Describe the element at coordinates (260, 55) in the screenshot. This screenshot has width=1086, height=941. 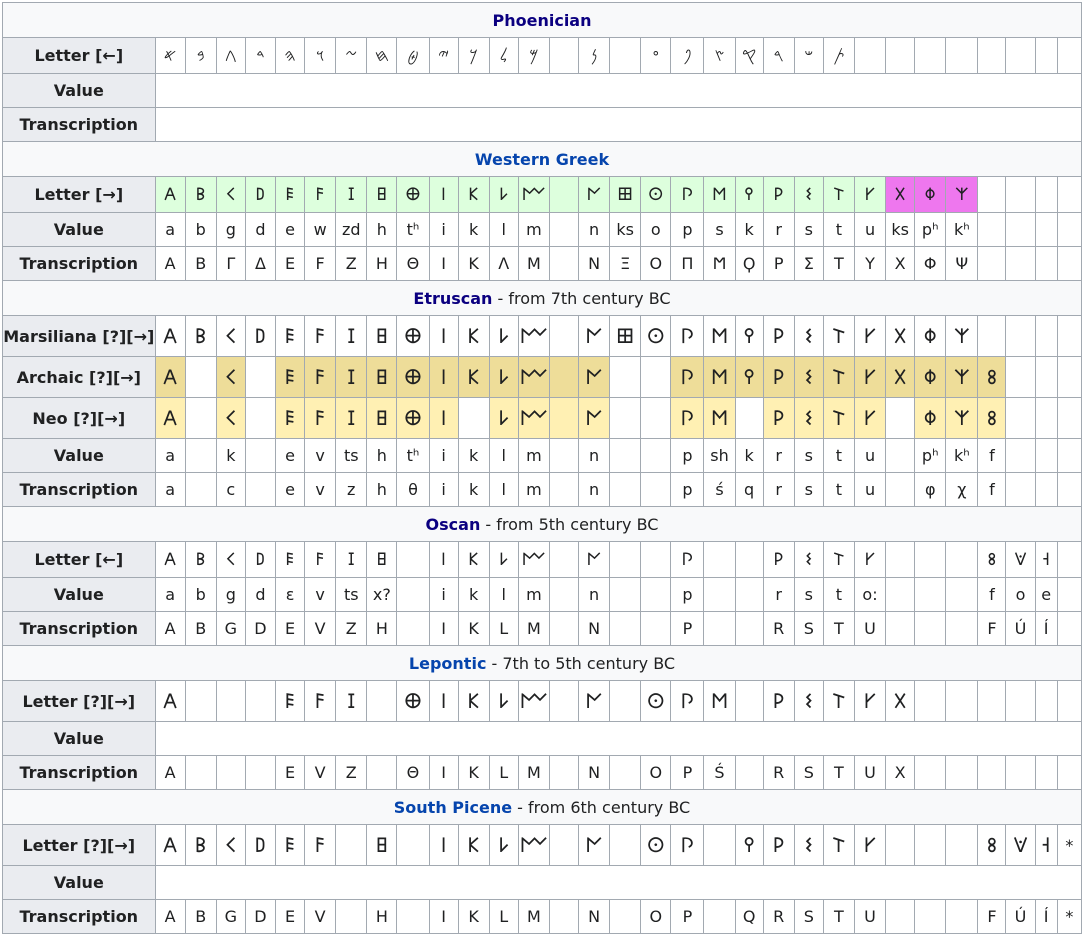
I see `letter-glyph-cell: 𐤃` at that location.